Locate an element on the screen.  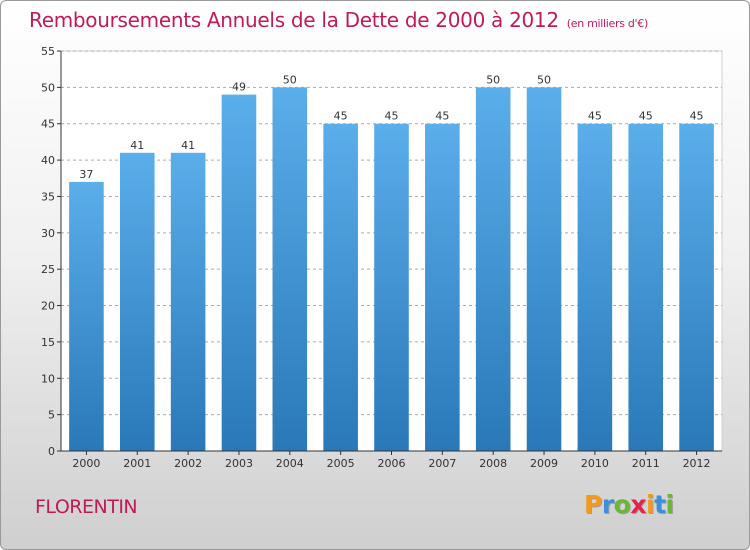
x-tick-label: 2012 is located at coordinates (697, 463).